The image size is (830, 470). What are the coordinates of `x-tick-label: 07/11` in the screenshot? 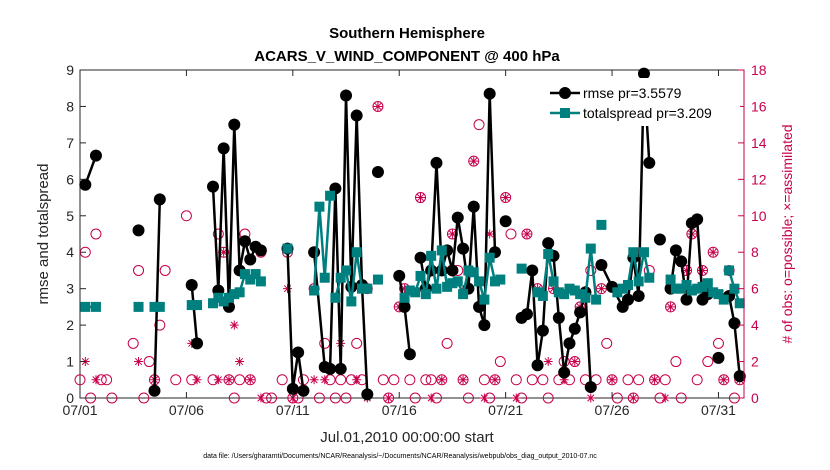 It's located at (293, 410).